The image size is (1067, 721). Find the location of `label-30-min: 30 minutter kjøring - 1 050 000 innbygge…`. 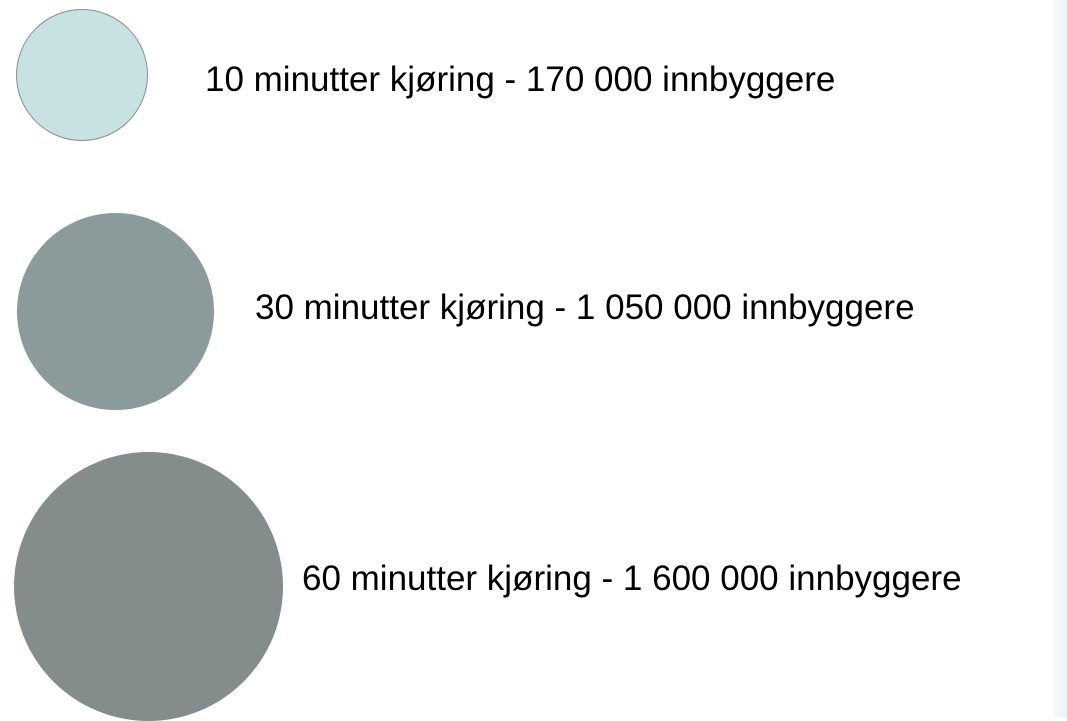

label-30-min: 30 minutter kjøring - 1 050 000 innbygge… is located at coordinates (585, 307).